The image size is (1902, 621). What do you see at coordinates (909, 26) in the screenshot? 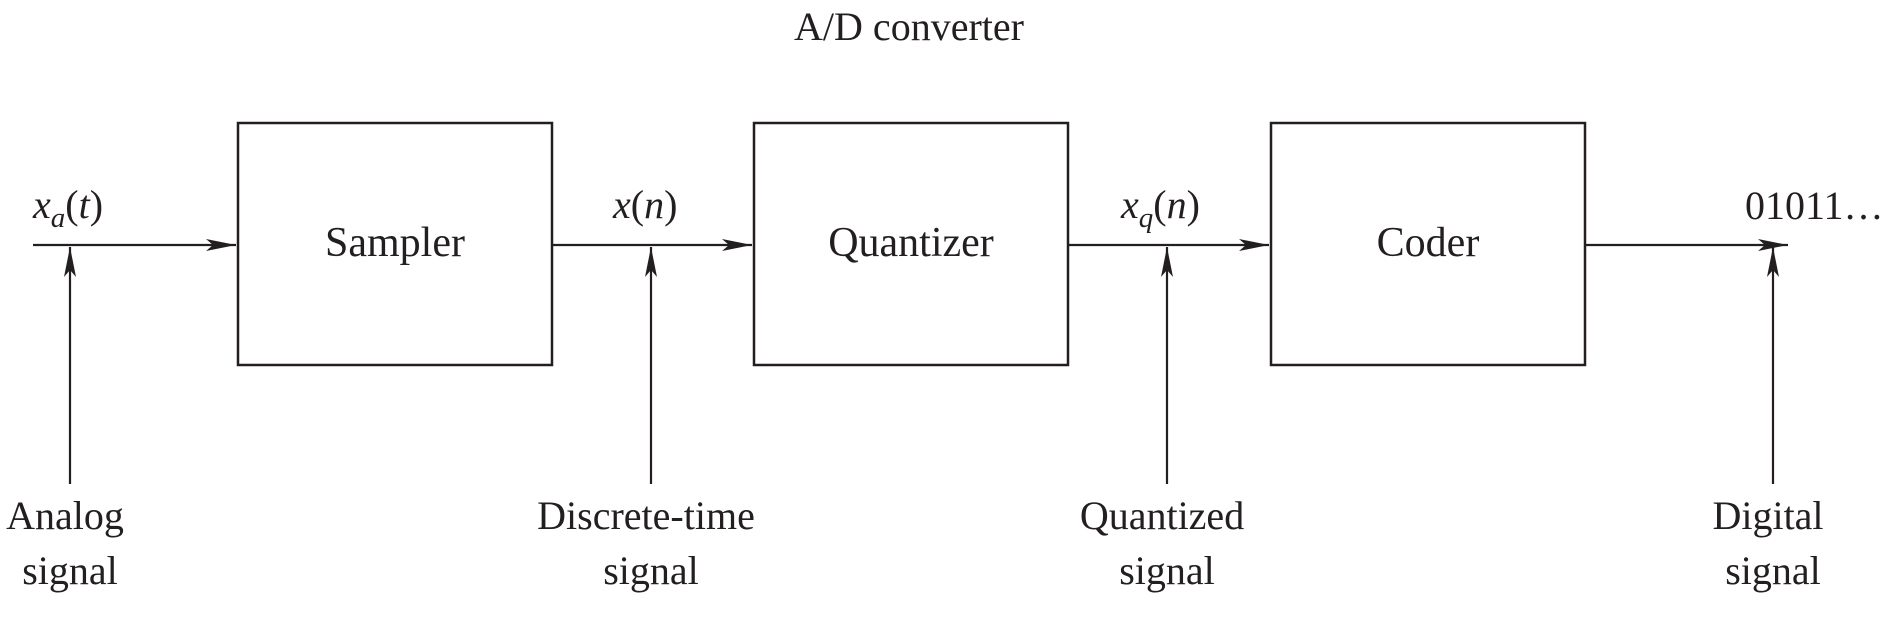
I see `diagram-title: A/D converter` at bounding box center [909, 26].